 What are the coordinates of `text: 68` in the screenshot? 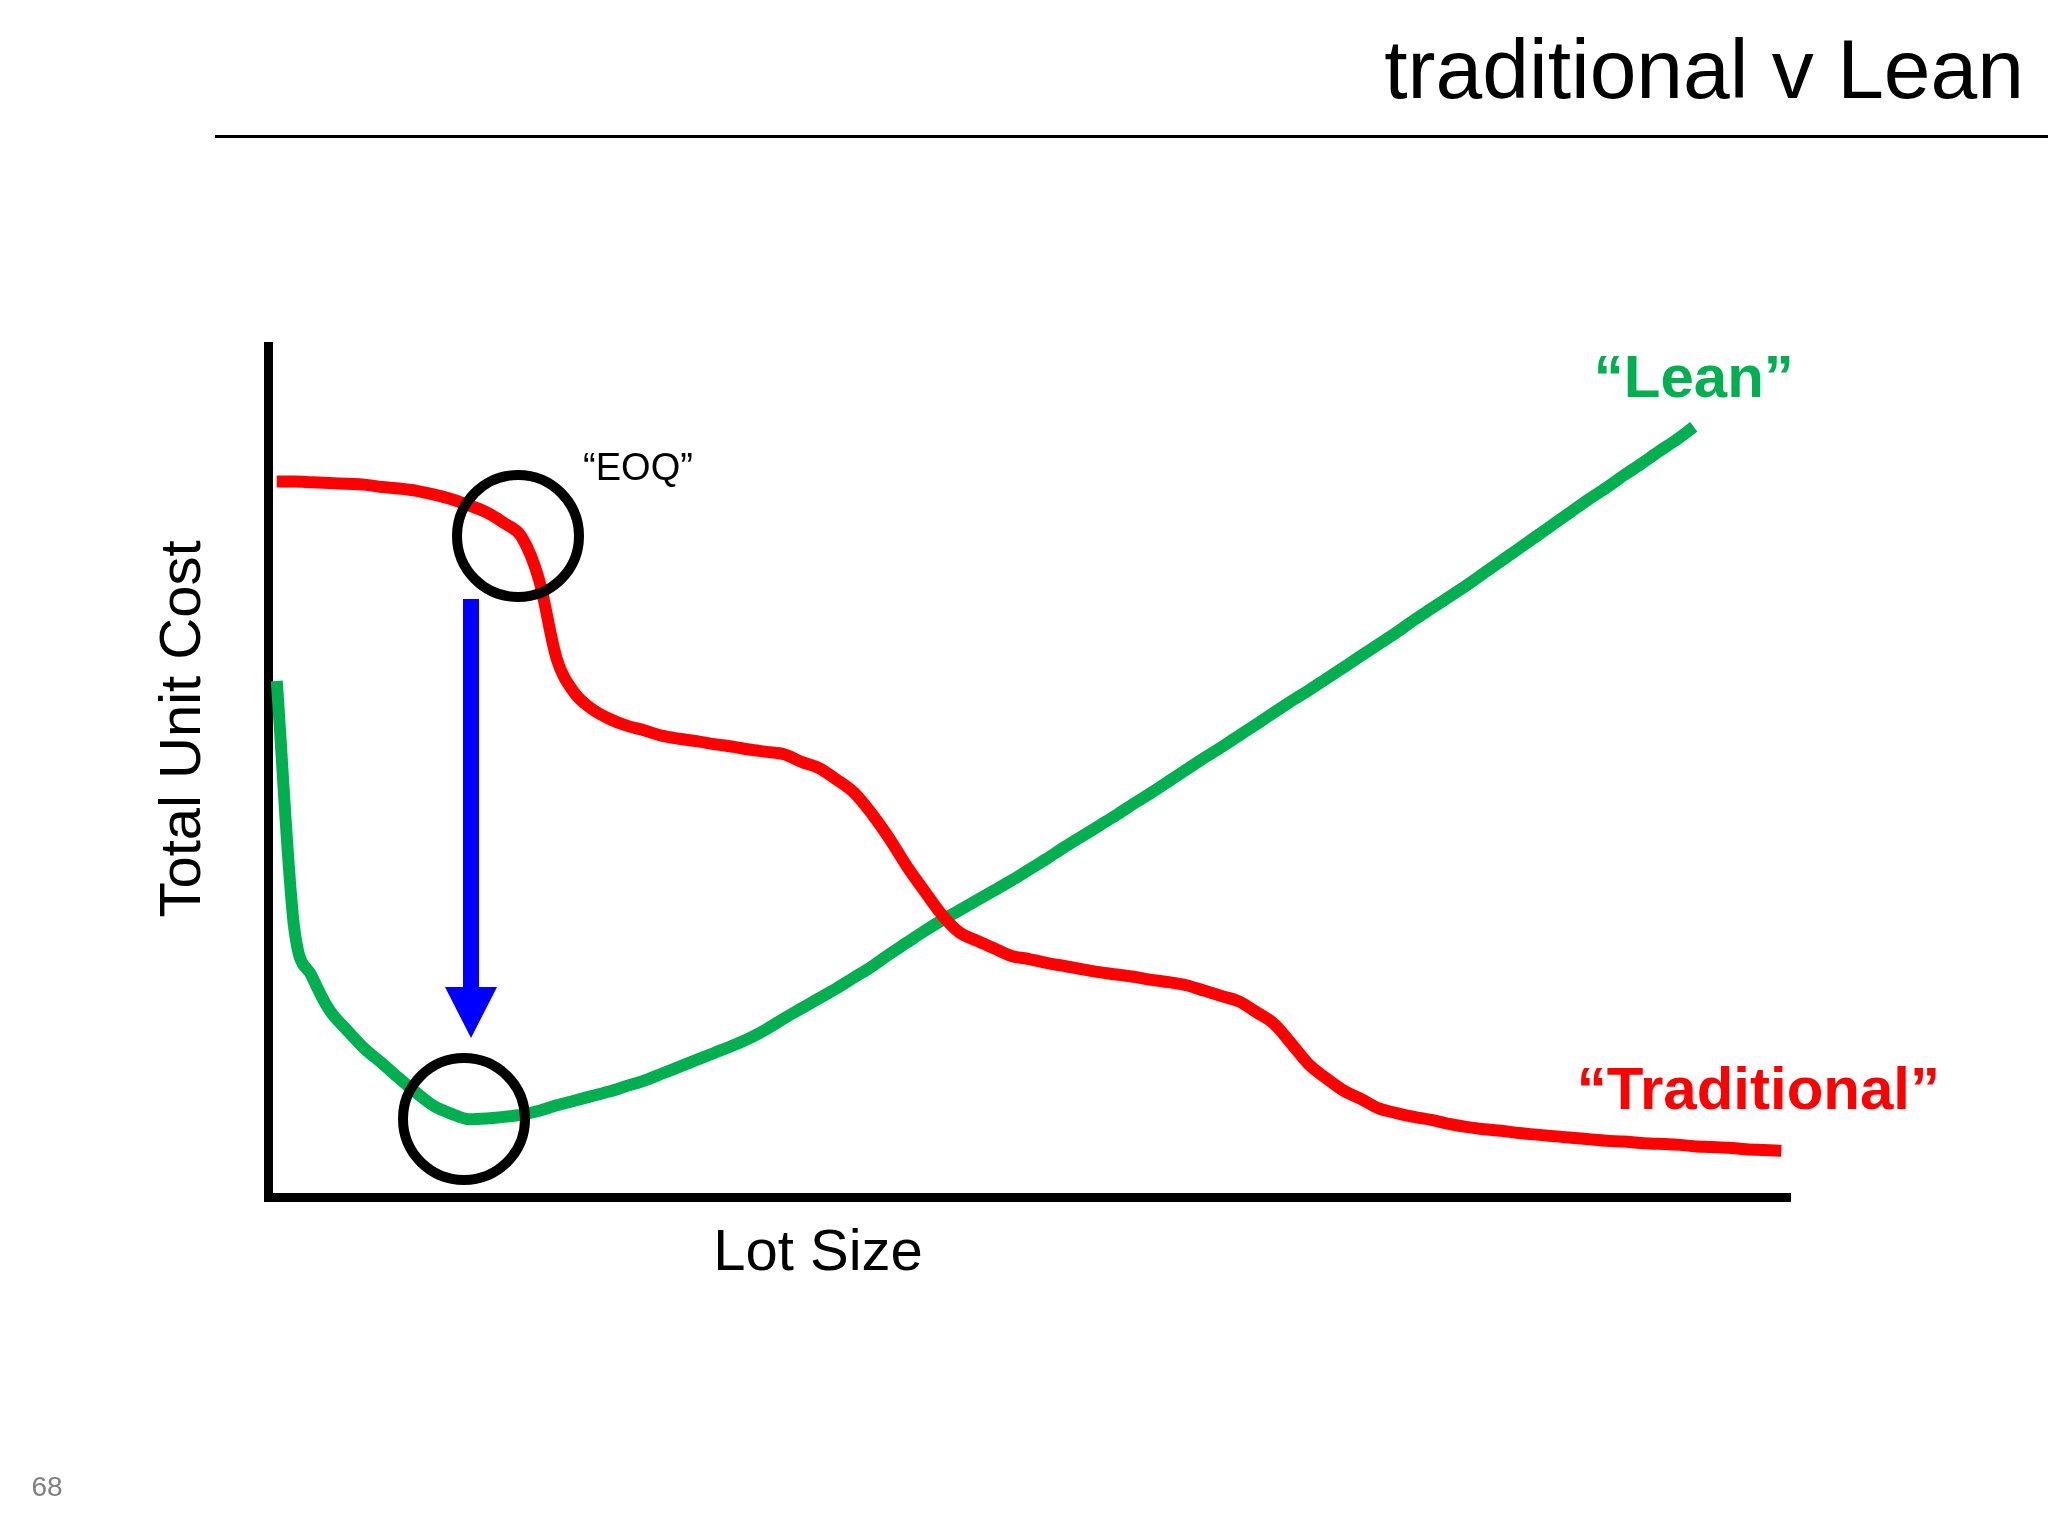 It's located at (47, 1486).